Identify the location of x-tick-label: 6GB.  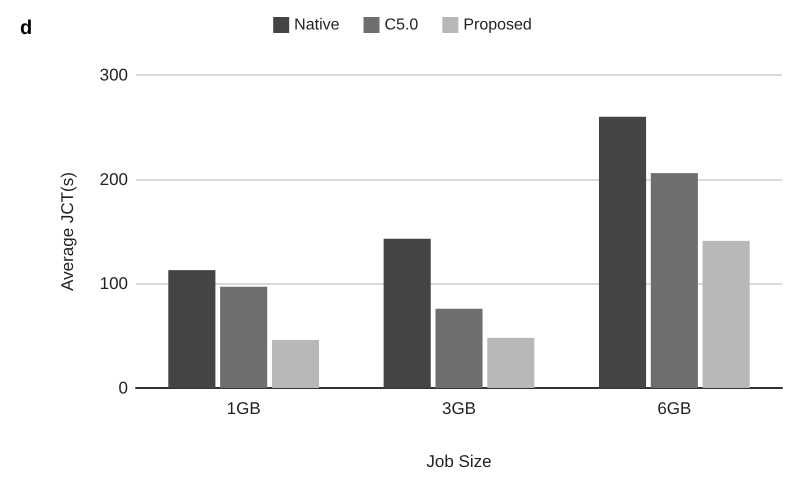
(674, 408).